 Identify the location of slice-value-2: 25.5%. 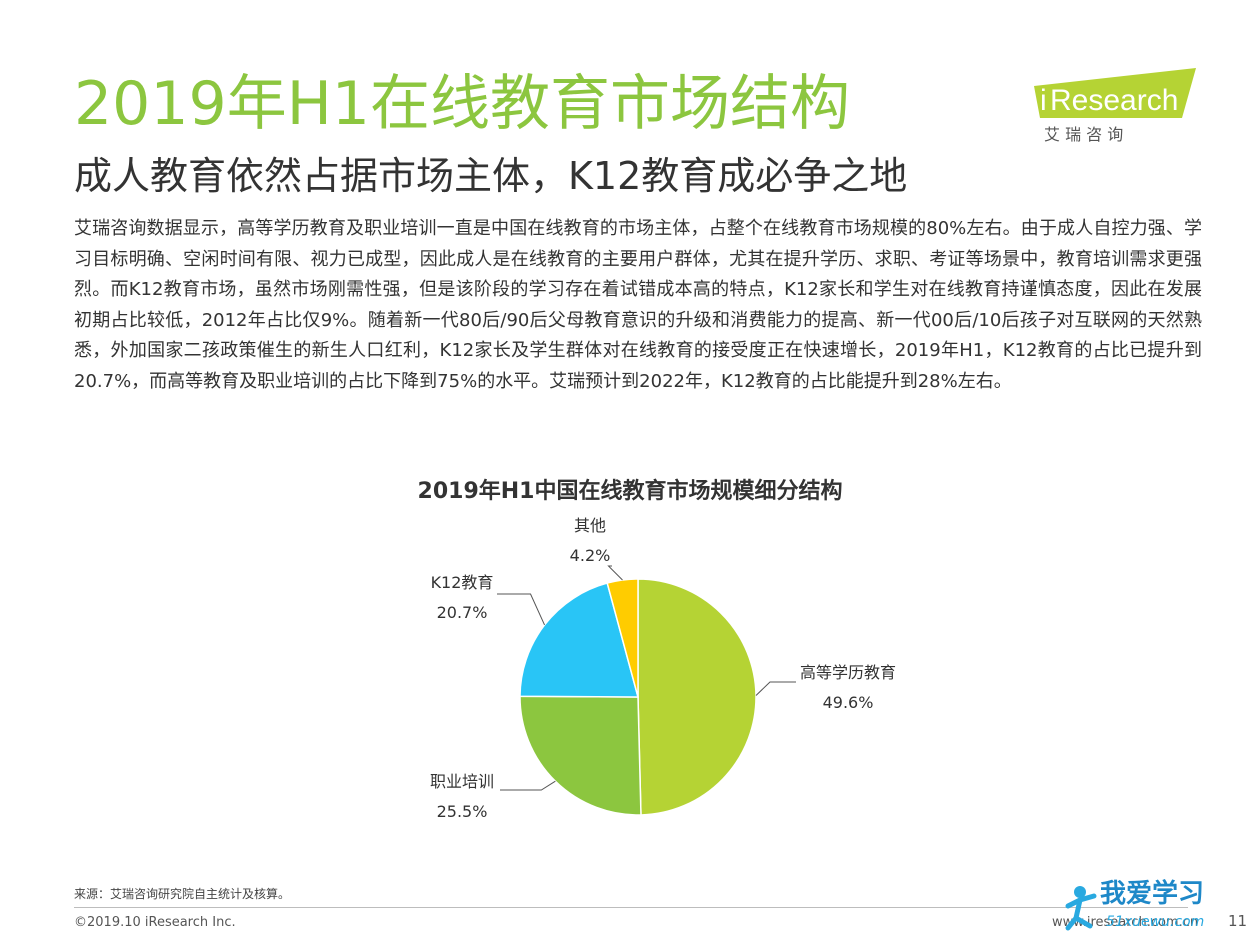
(462, 811).